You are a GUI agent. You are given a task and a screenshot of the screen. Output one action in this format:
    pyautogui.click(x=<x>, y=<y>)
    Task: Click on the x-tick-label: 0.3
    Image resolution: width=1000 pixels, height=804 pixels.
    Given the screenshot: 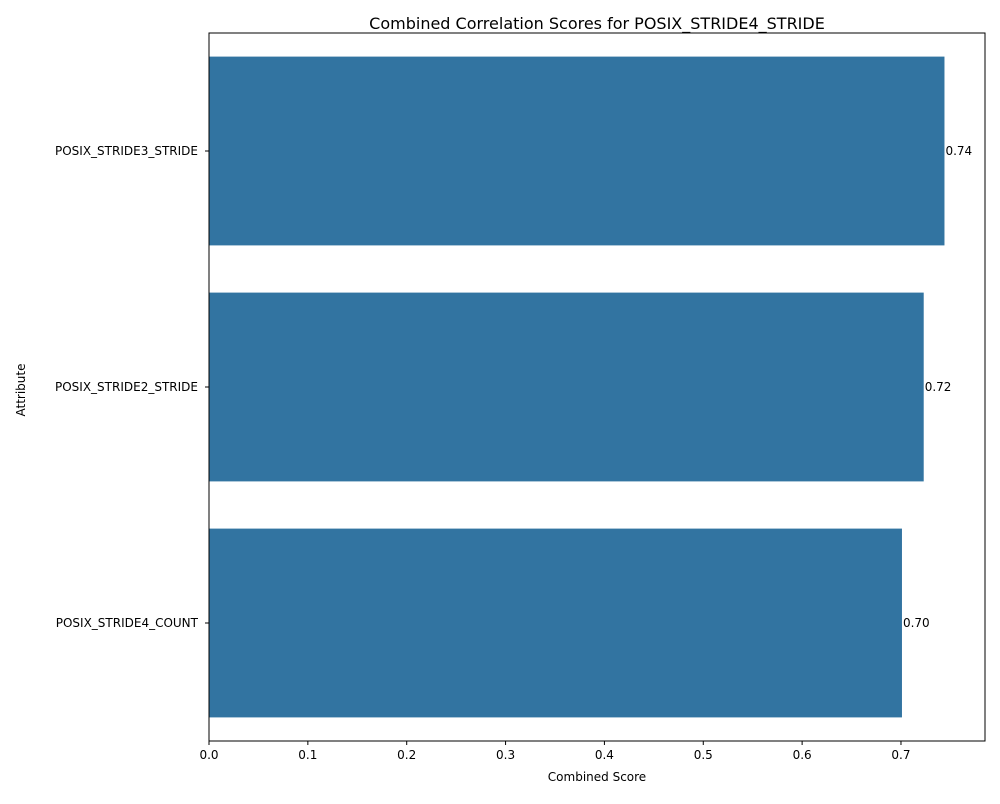 What is the action you would take?
    pyautogui.click(x=505, y=755)
    